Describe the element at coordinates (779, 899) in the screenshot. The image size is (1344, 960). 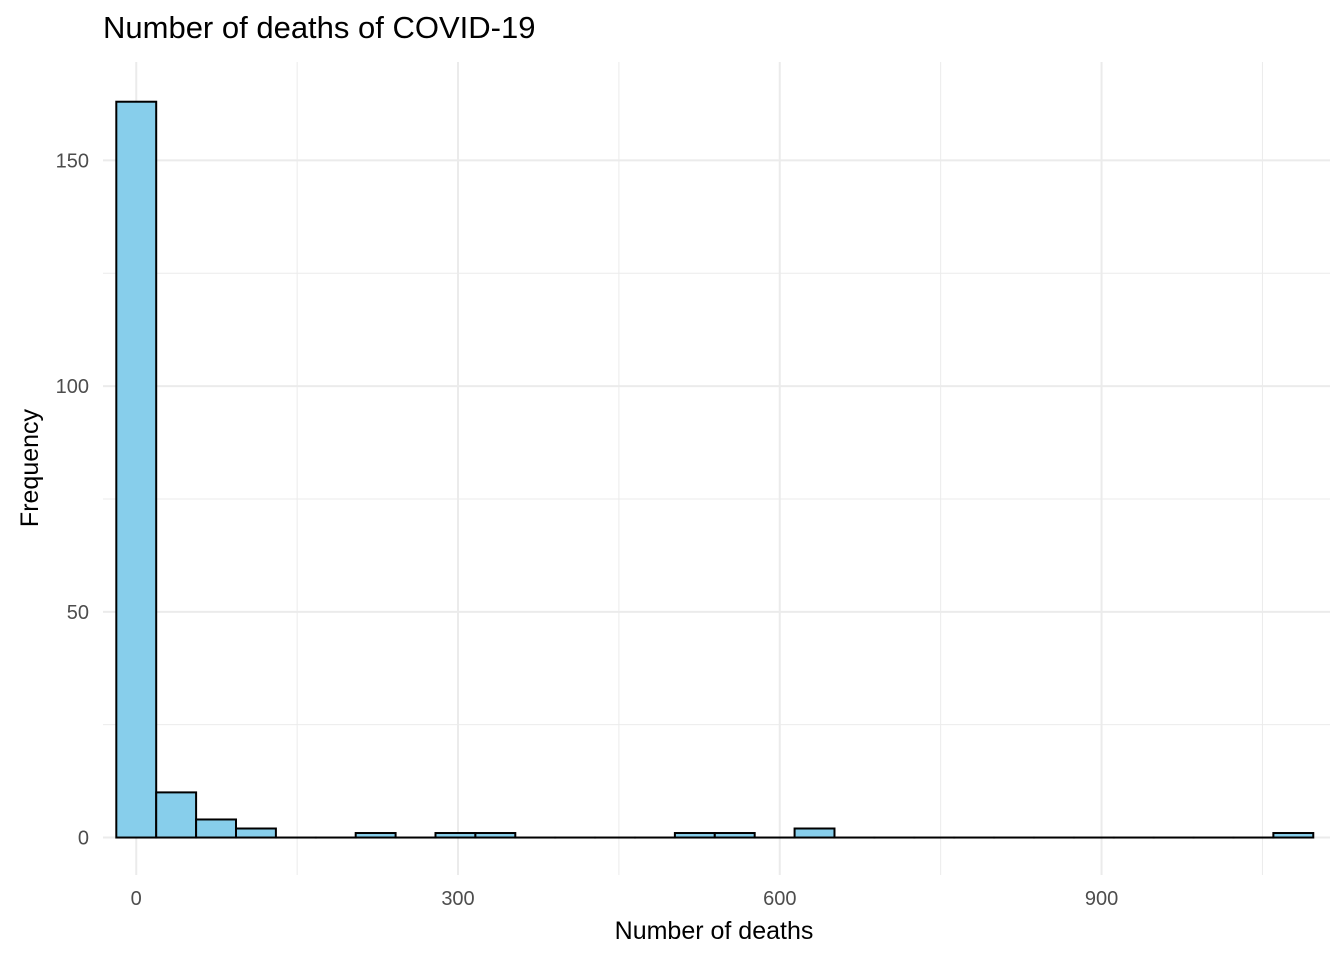
I see `x-tick-label: 600` at that location.